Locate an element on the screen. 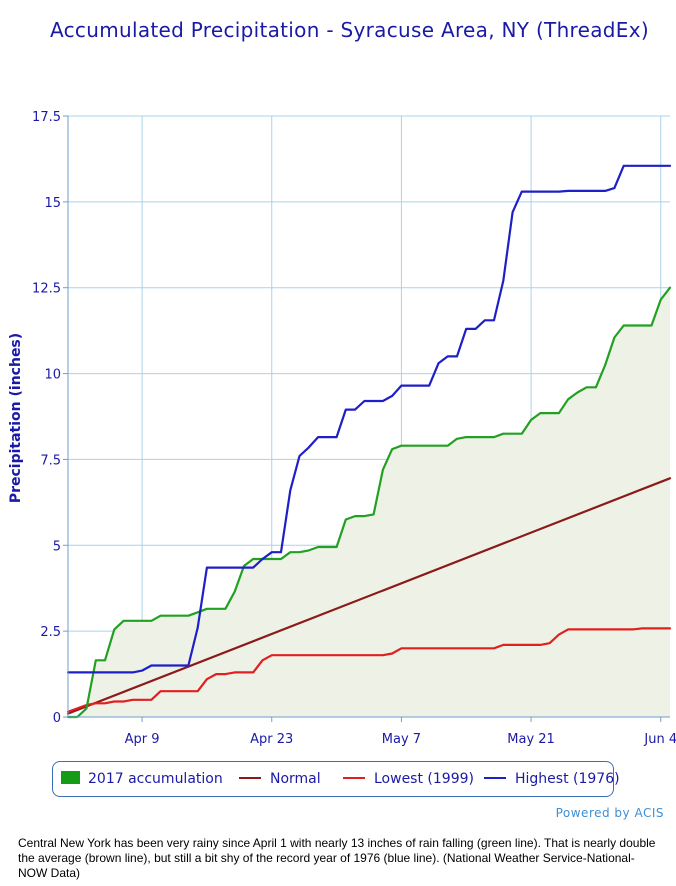 The image size is (676, 886). legend-item: Lowest (1999) is located at coordinates (408, 779).